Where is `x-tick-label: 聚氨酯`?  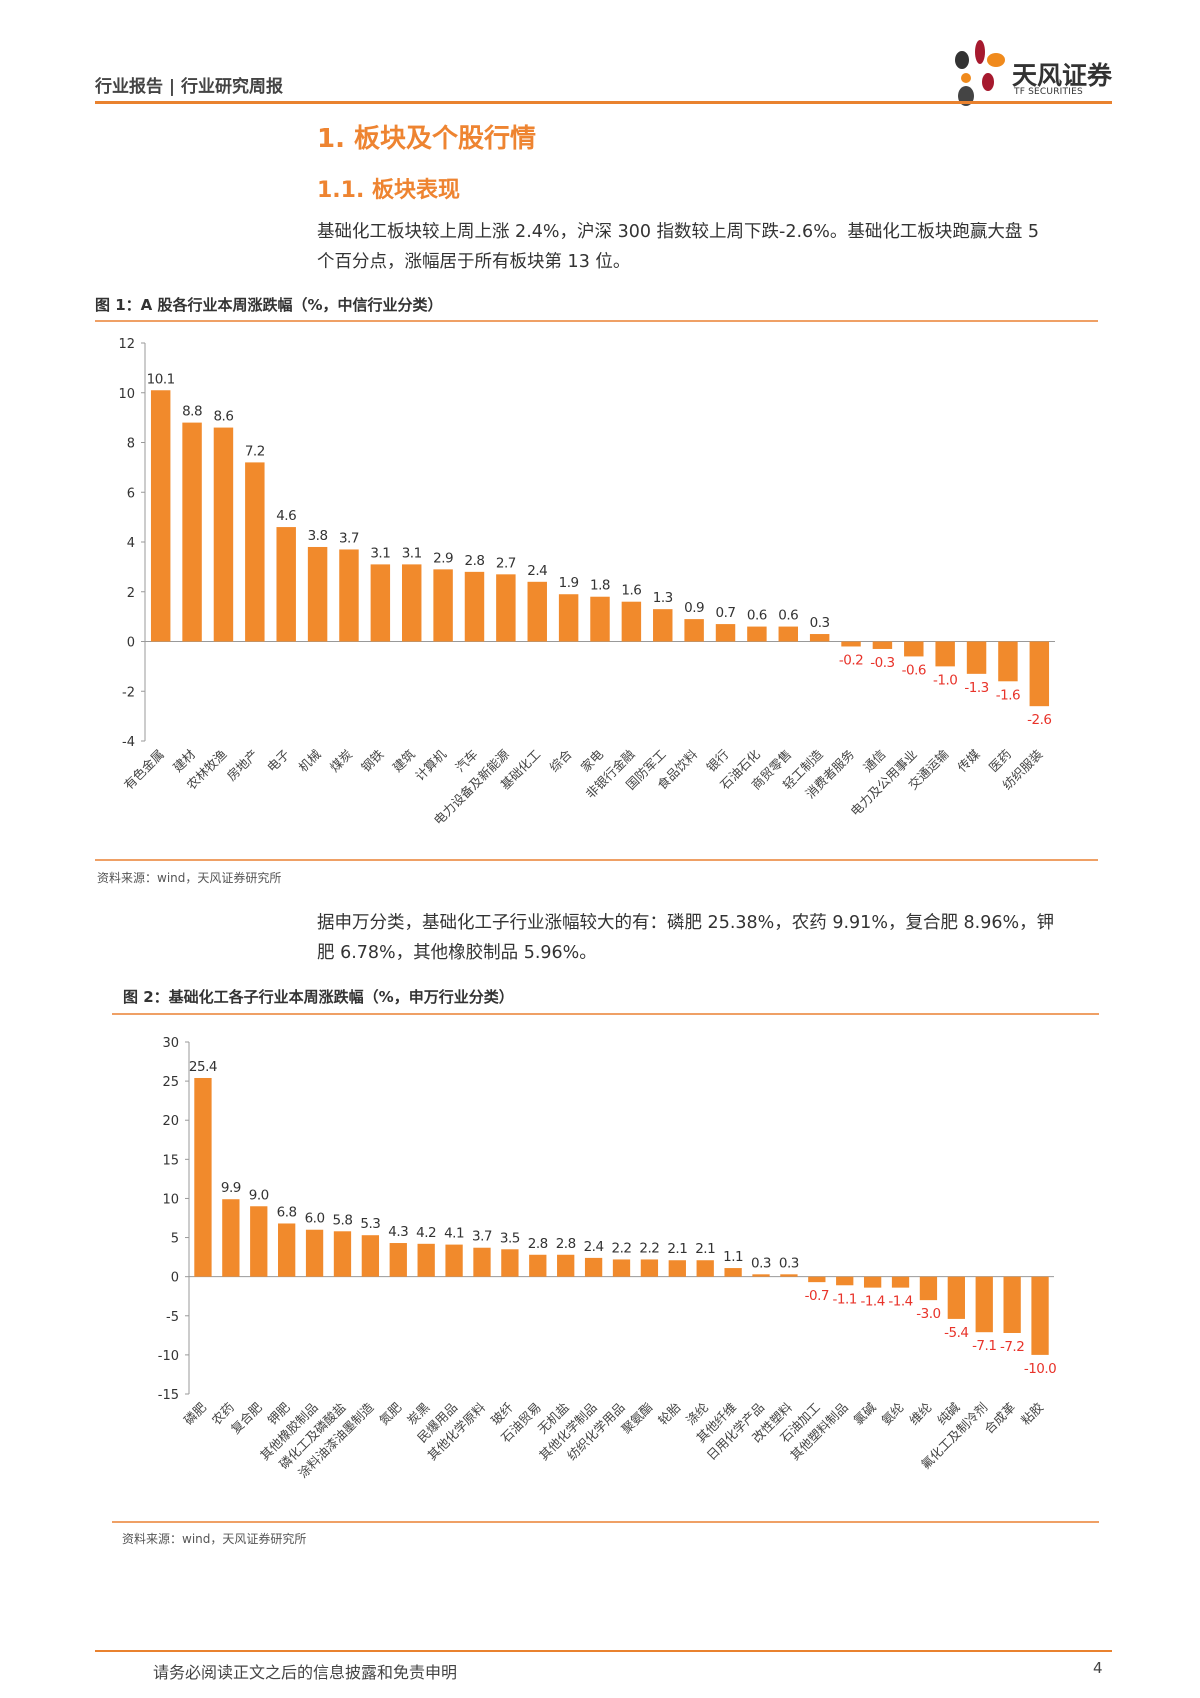
x-tick-label: 聚氨酯 is located at coordinates (636, 1418).